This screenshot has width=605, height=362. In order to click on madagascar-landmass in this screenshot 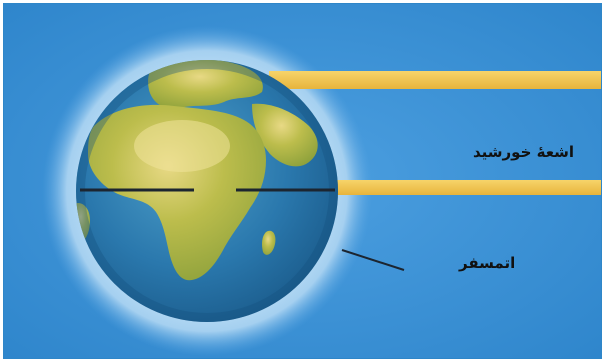, I will do `click(269, 242)`.